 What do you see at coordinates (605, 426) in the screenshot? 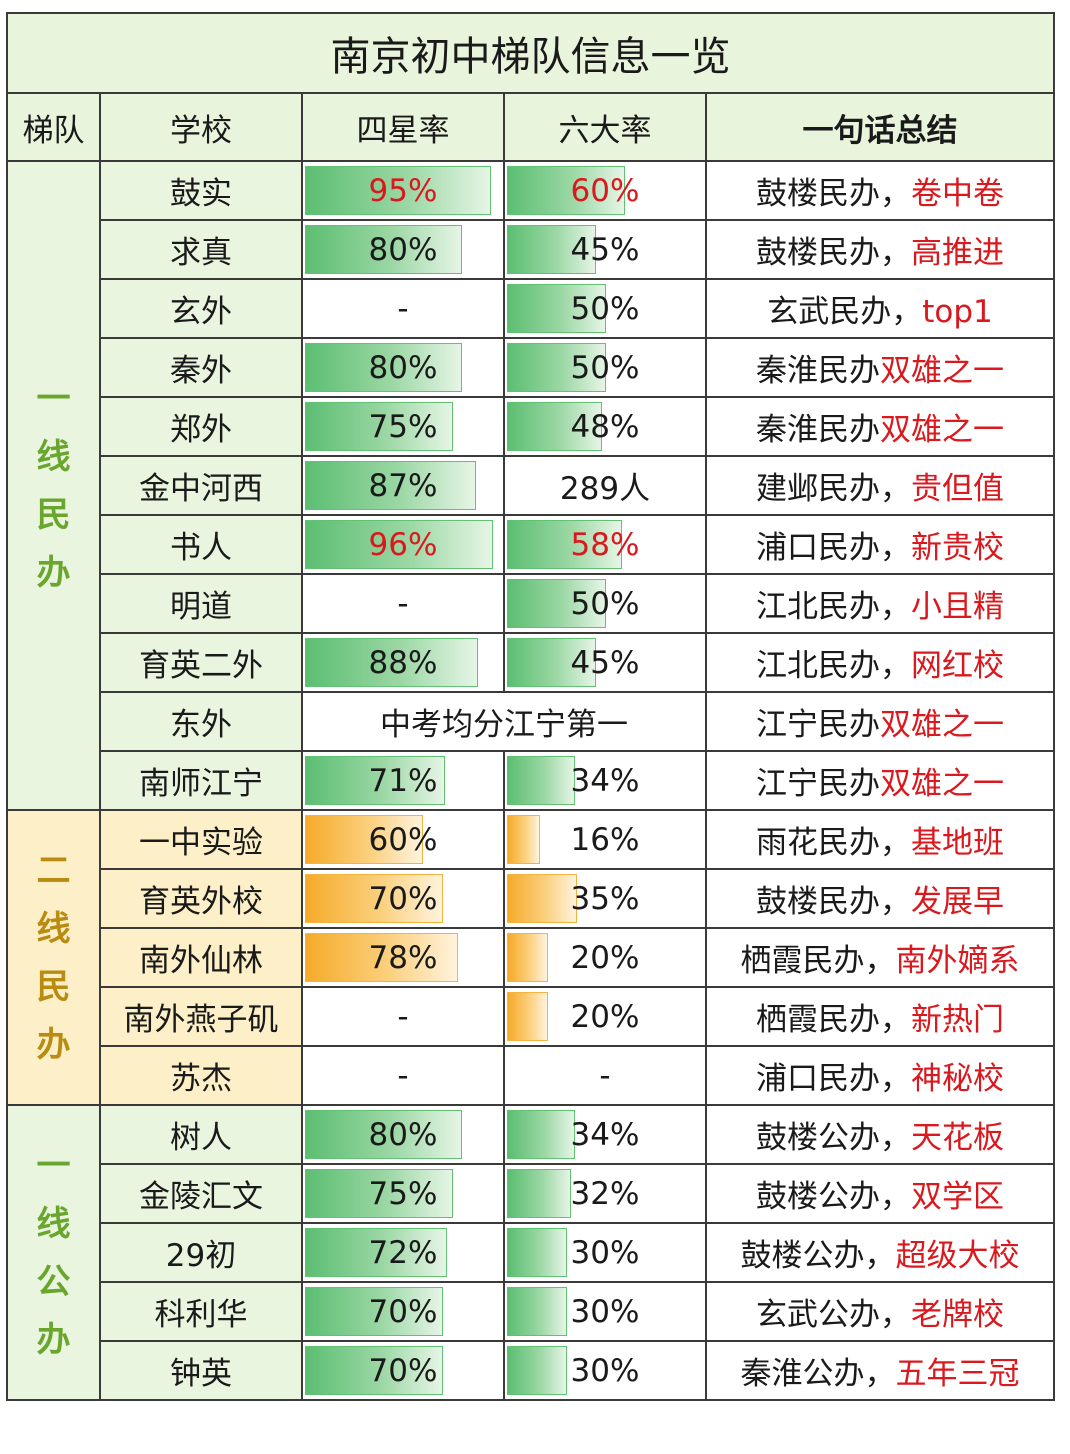
I see `six-big-rate: 48%` at bounding box center [605, 426].